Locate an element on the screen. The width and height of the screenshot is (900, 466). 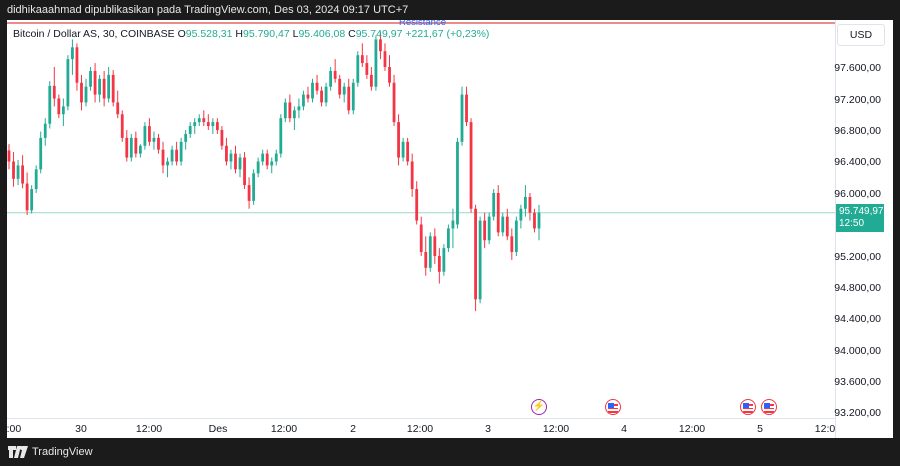
time-axis-label: 30 is located at coordinates (81, 429).